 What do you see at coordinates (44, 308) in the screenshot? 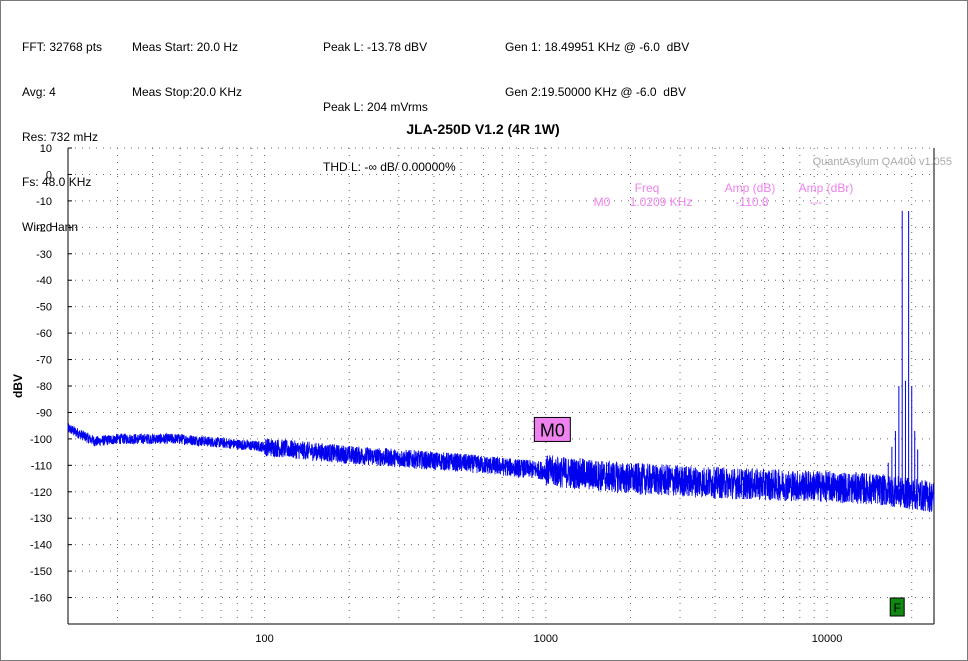
I see `y-tick-label: -50` at bounding box center [44, 308].